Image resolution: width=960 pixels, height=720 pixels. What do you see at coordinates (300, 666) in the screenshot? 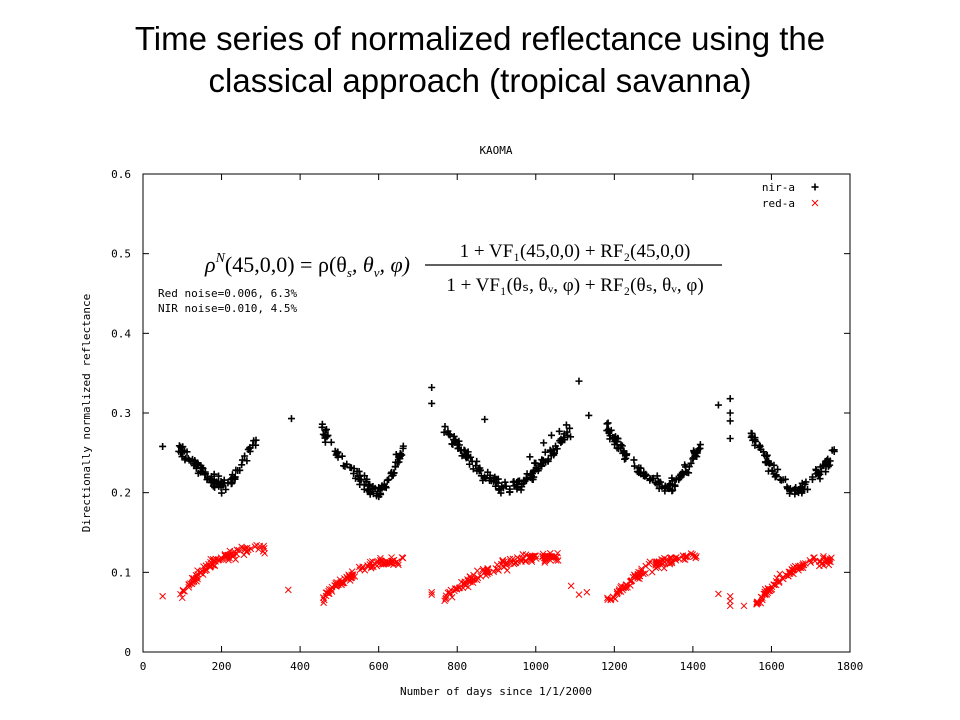
I see `x-tick-label: 400` at bounding box center [300, 666].